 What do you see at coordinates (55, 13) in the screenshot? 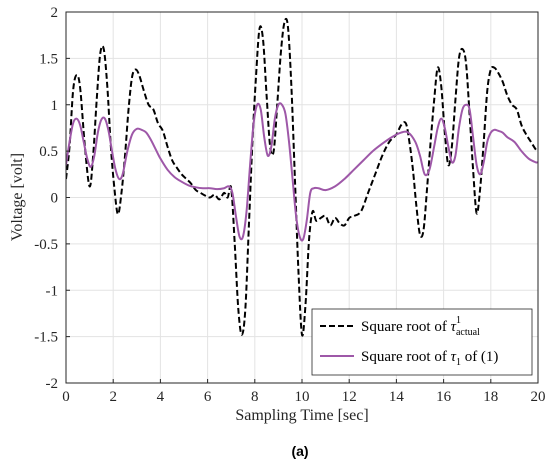
I see `y-tick-label: 2` at bounding box center [55, 13].